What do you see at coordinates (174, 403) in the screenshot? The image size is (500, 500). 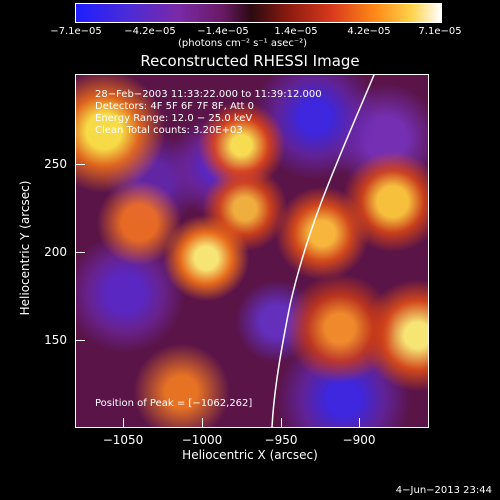 I see `peak-position-text: Position of Peak = [−1062,262]` at bounding box center [174, 403].